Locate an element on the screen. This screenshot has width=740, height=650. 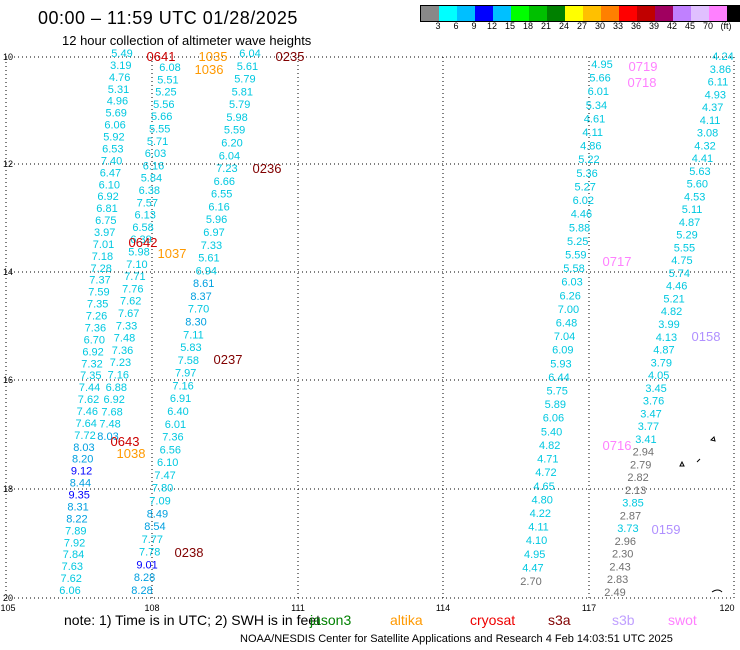
wave-height-value: 4.82 is located at coordinates (671, 312).